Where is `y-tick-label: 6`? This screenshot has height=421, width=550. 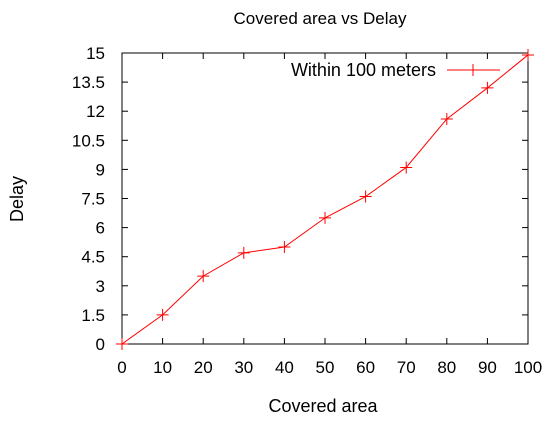 y-tick-label: 6 is located at coordinates (100, 228).